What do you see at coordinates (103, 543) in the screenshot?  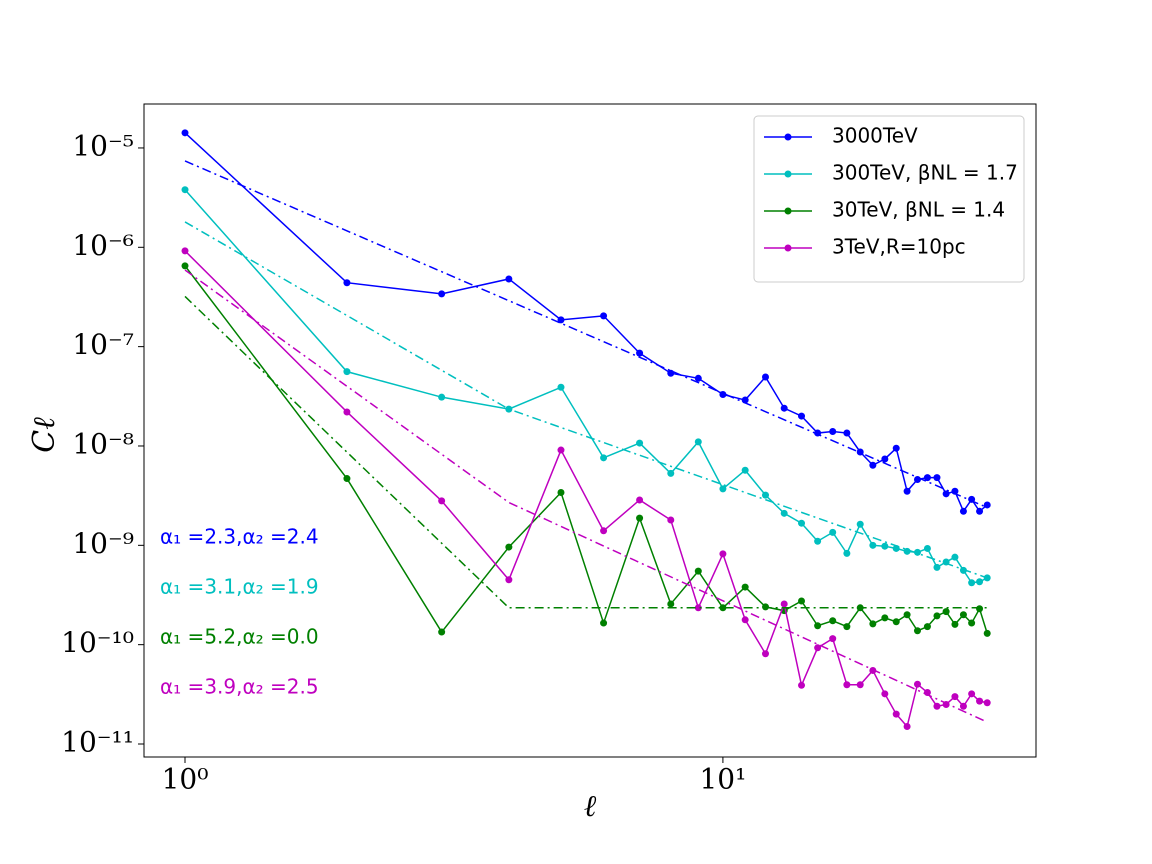 I see `y-tick-label: 10⁻⁹` at bounding box center [103, 543].